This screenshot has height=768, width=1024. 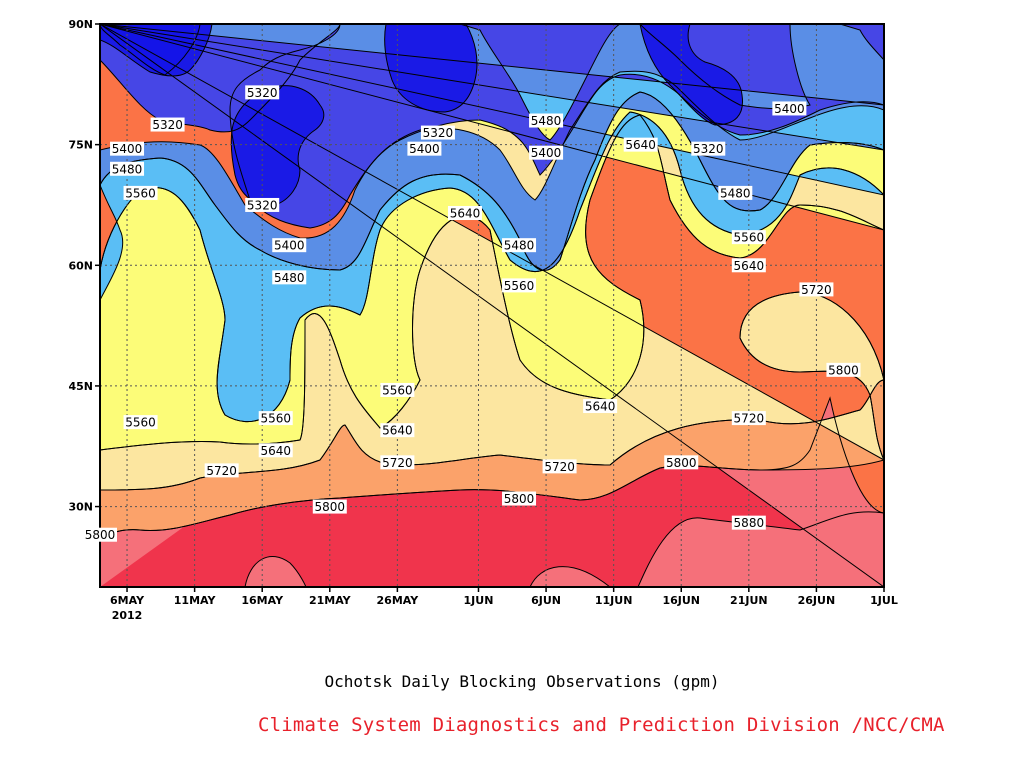 I want to click on x-tick-label: 16JUN, so click(x=681, y=600).